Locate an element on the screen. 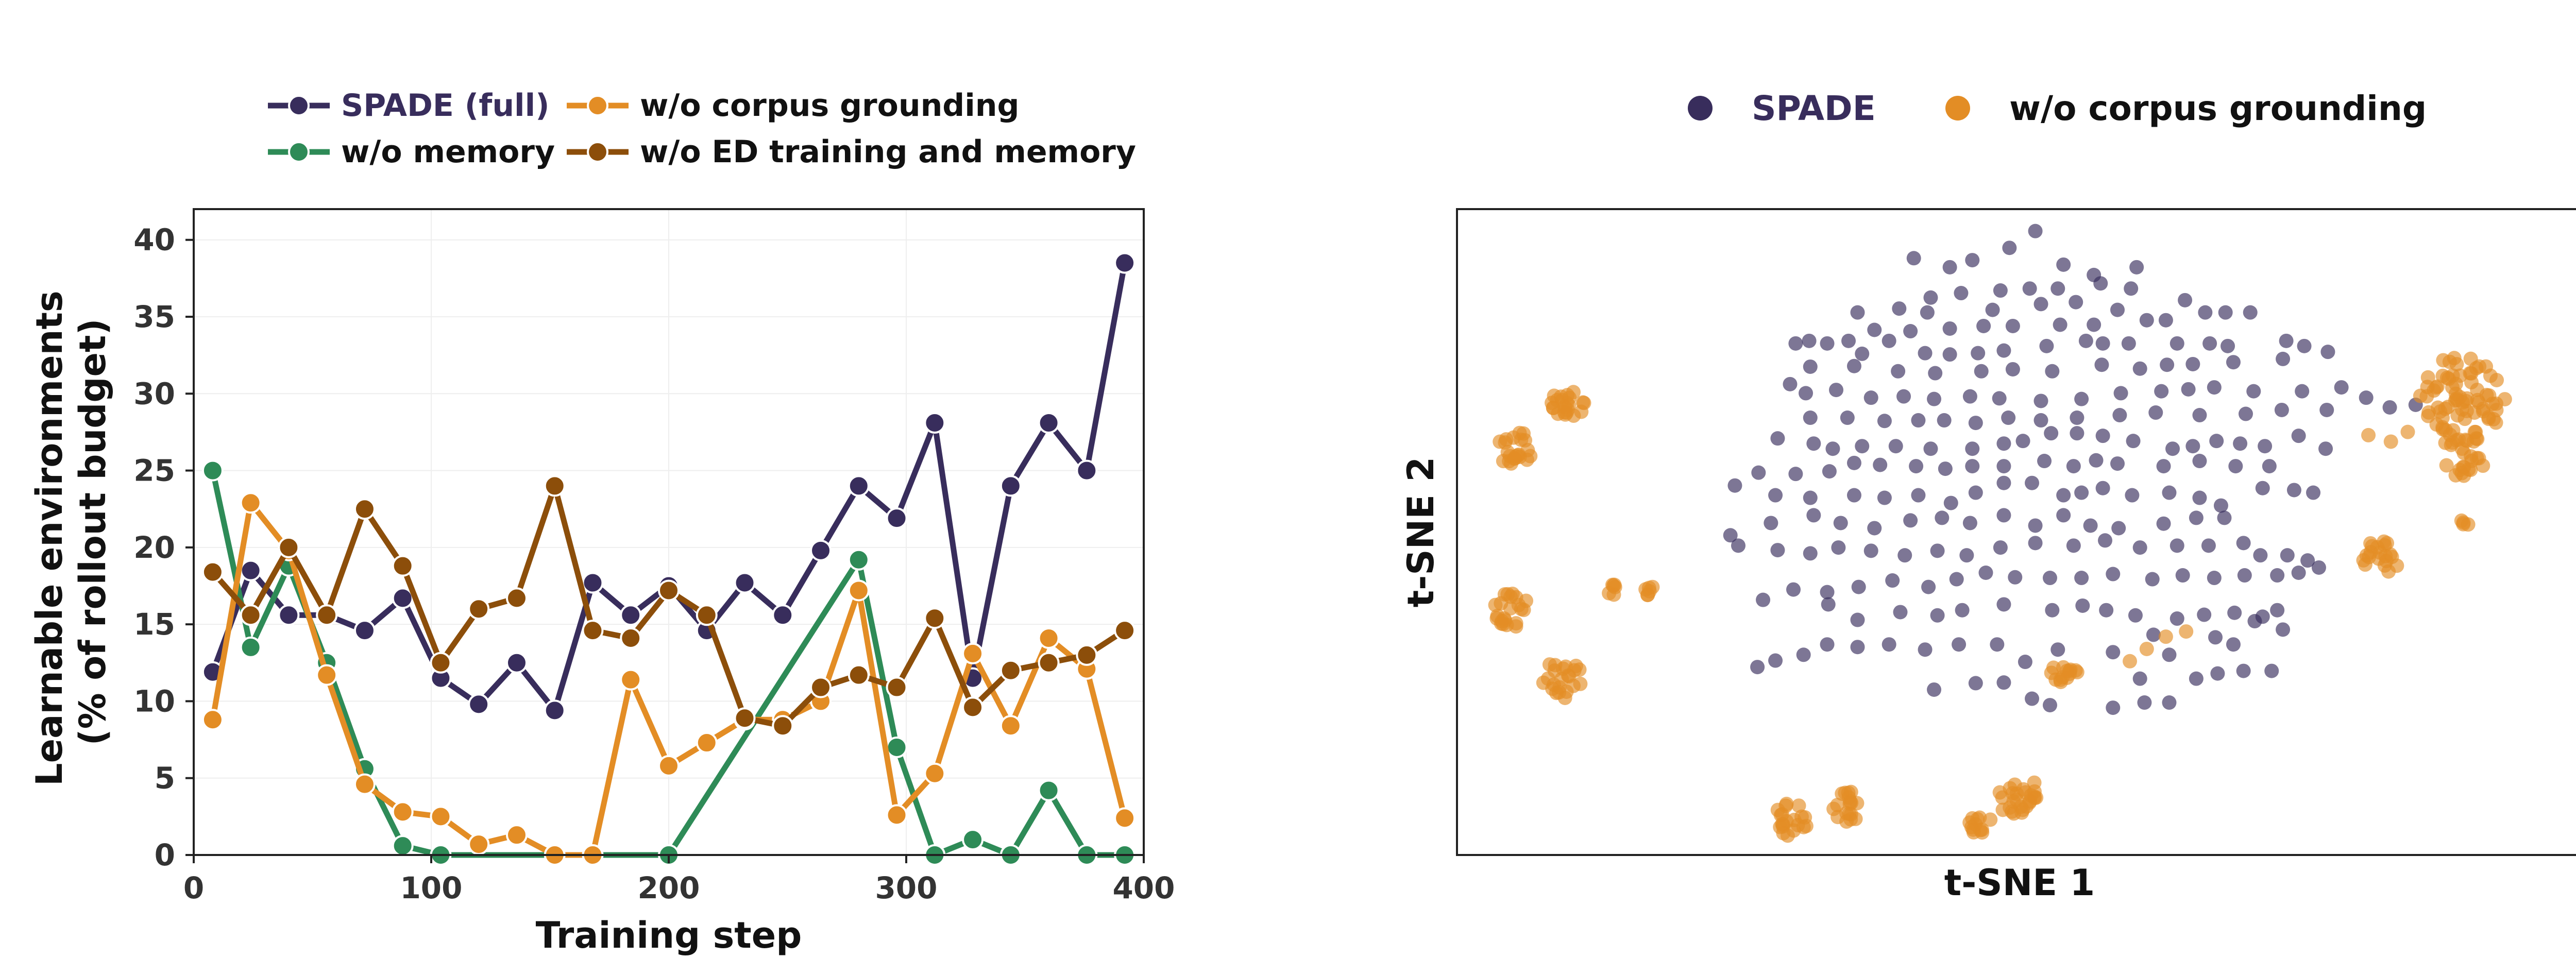 Image resolution: width=2576 pixels, height=958 pixels. scatter-y-axis-label: t-SNE 2 is located at coordinates (1421, 532).